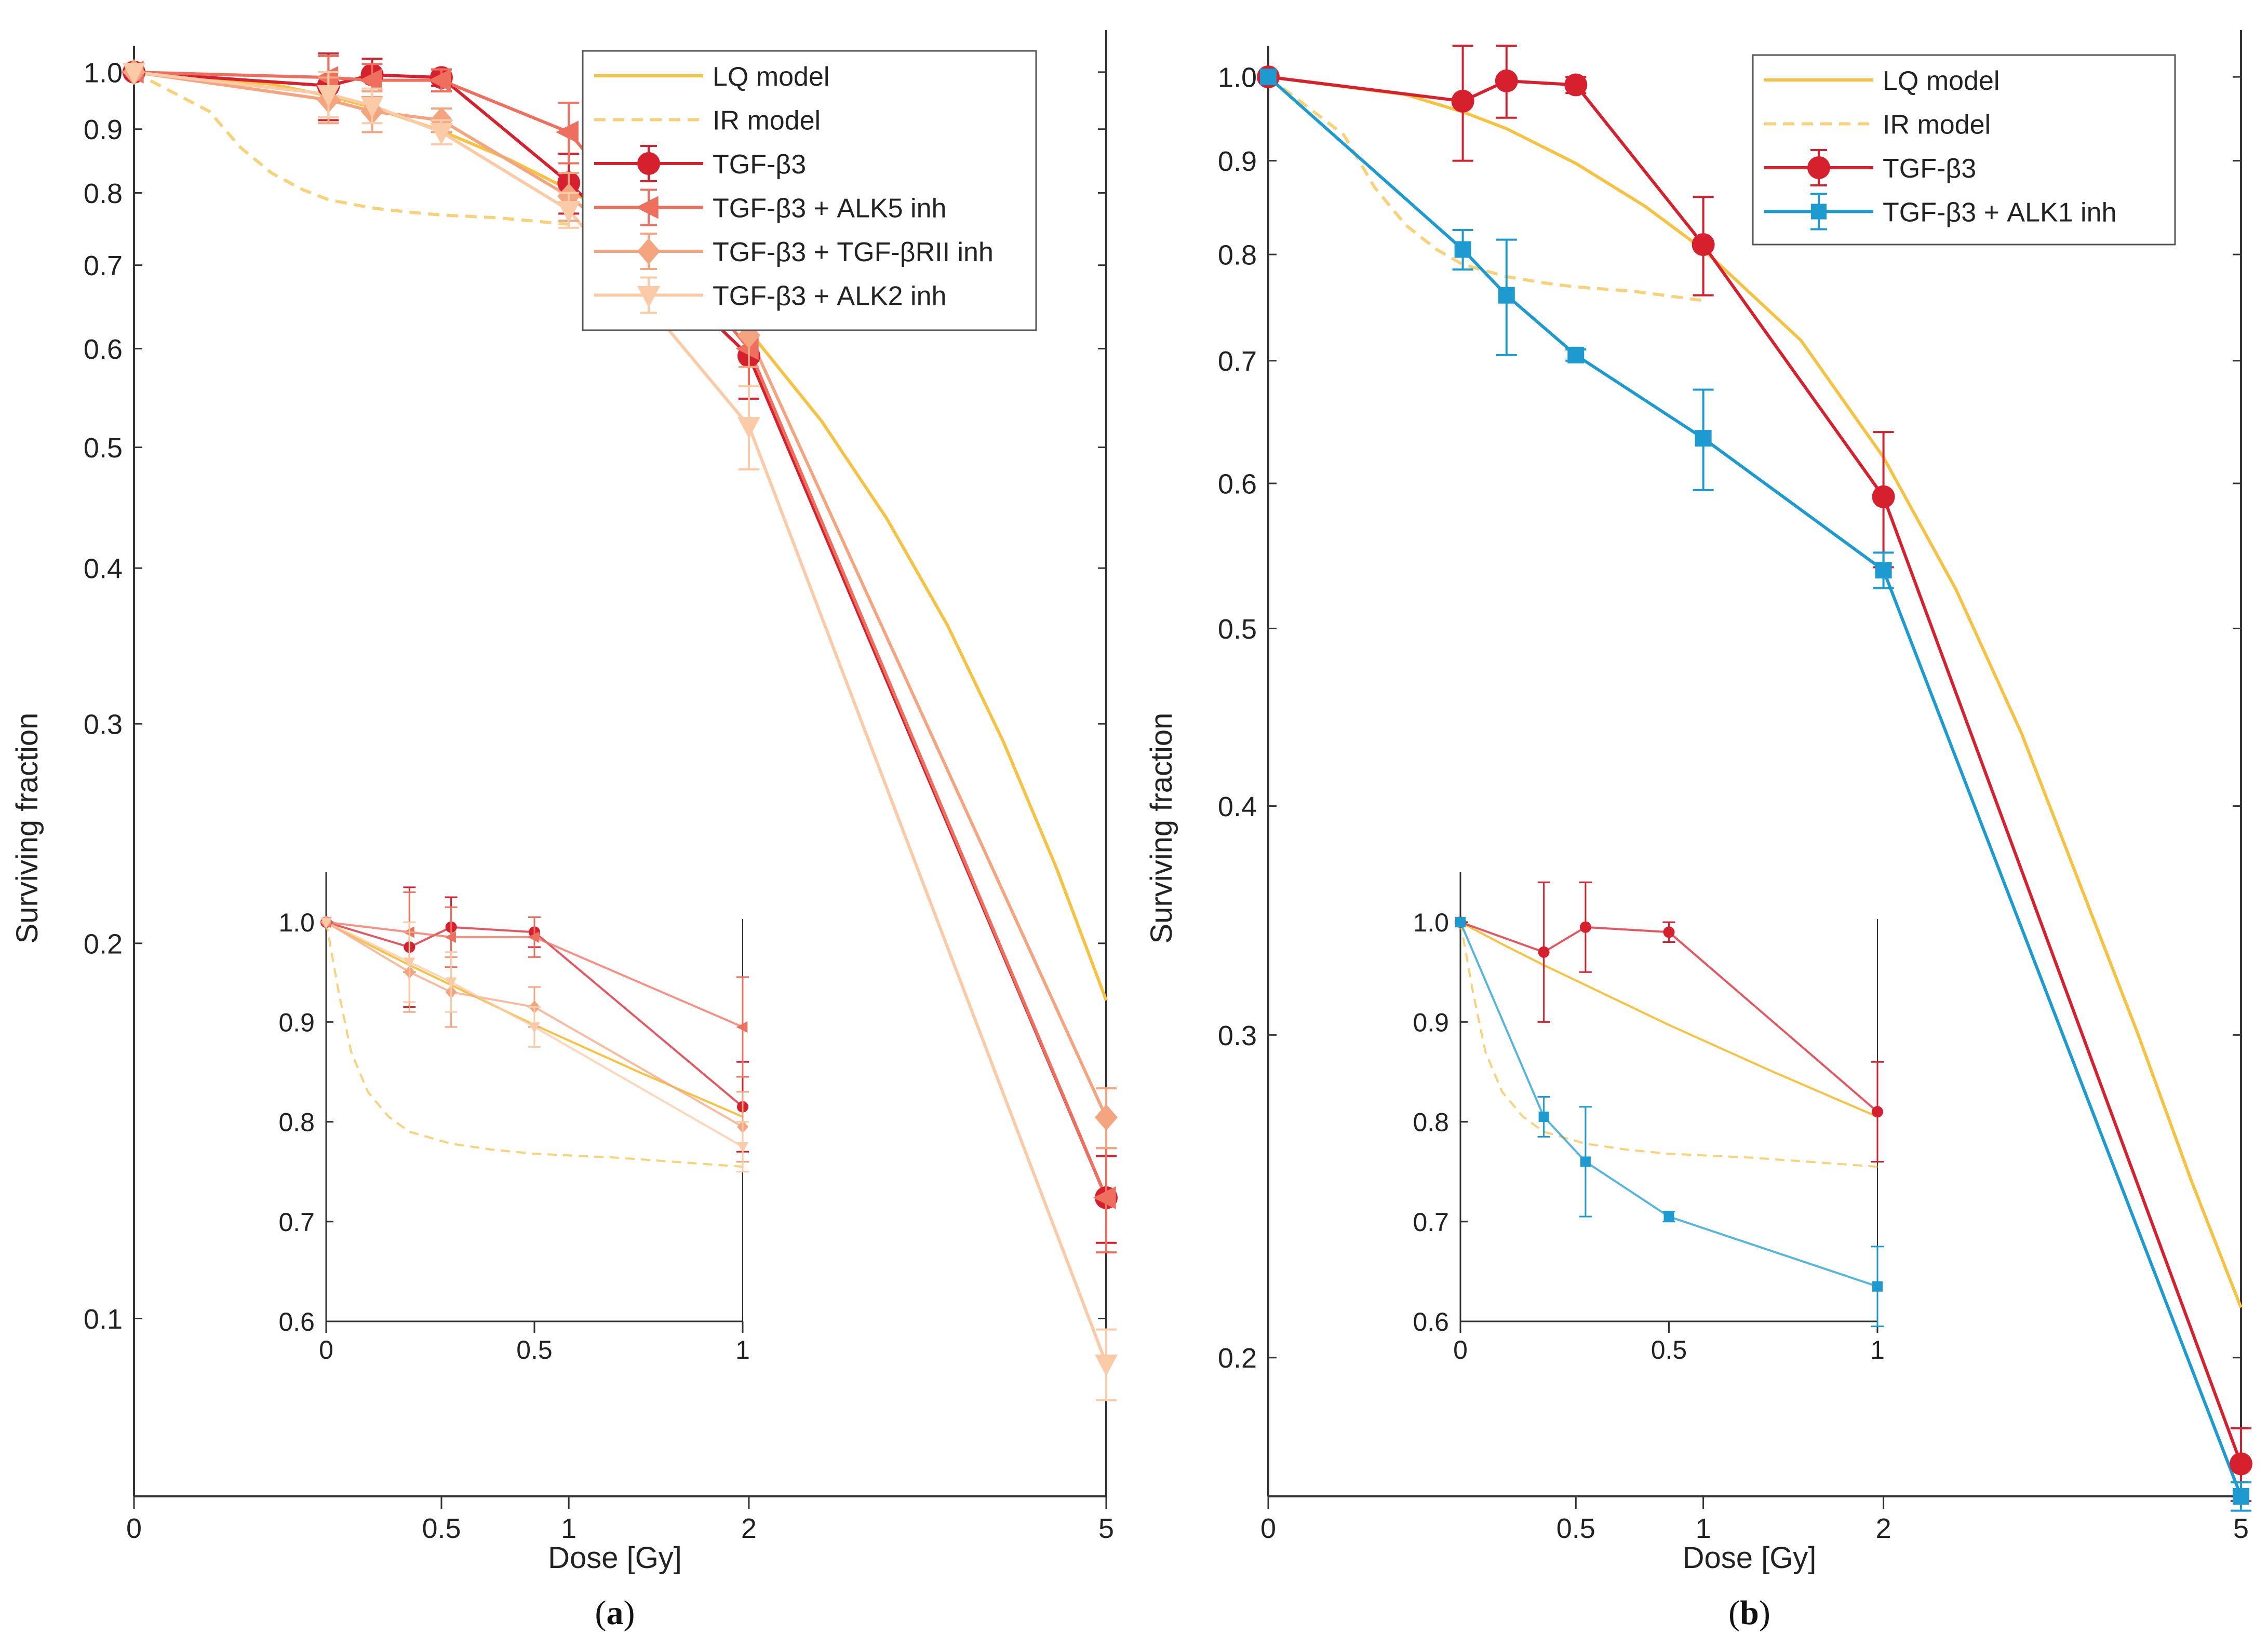  What do you see at coordinates (1883, 1529) in the screenshot?
I see `x-tick-label: 2` at bounding box center [1883, 1529].